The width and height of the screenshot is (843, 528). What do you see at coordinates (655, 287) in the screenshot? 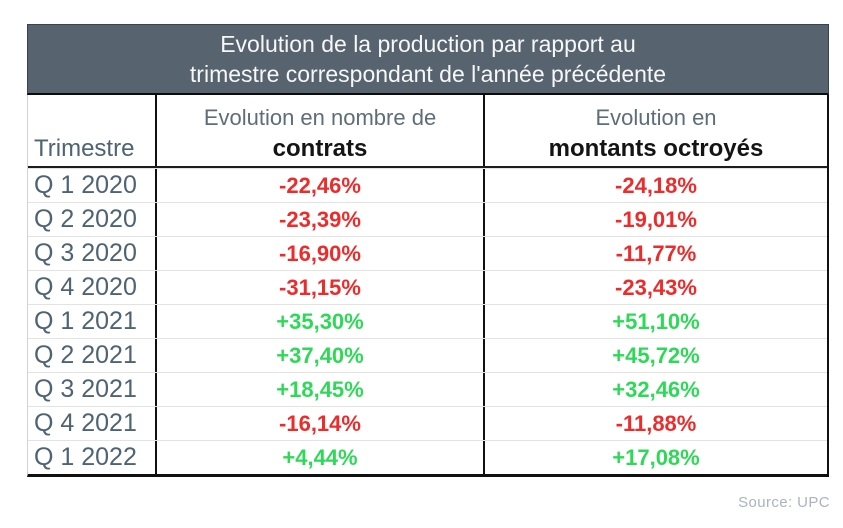
I see `amounts-value: -23,43%` at bounding box center [655, 287].